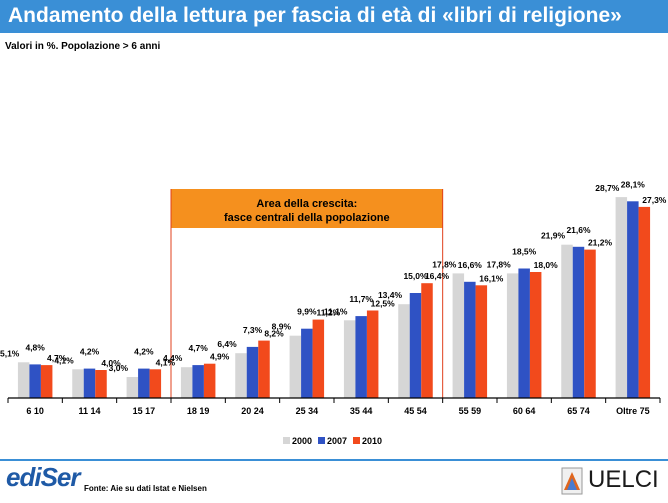 Image resolution: width=668 pixels, height=503 pixels. Describe the element at coordinates (470, 265) in the screenshot. I see `data-label: 16,6%` at that location.